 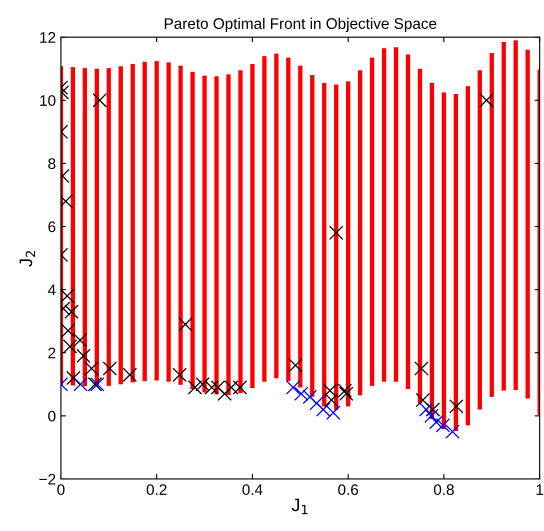 I want to click on chart-title: Pareto Optimal Front in Objective Space, so click(x=300, y=25).